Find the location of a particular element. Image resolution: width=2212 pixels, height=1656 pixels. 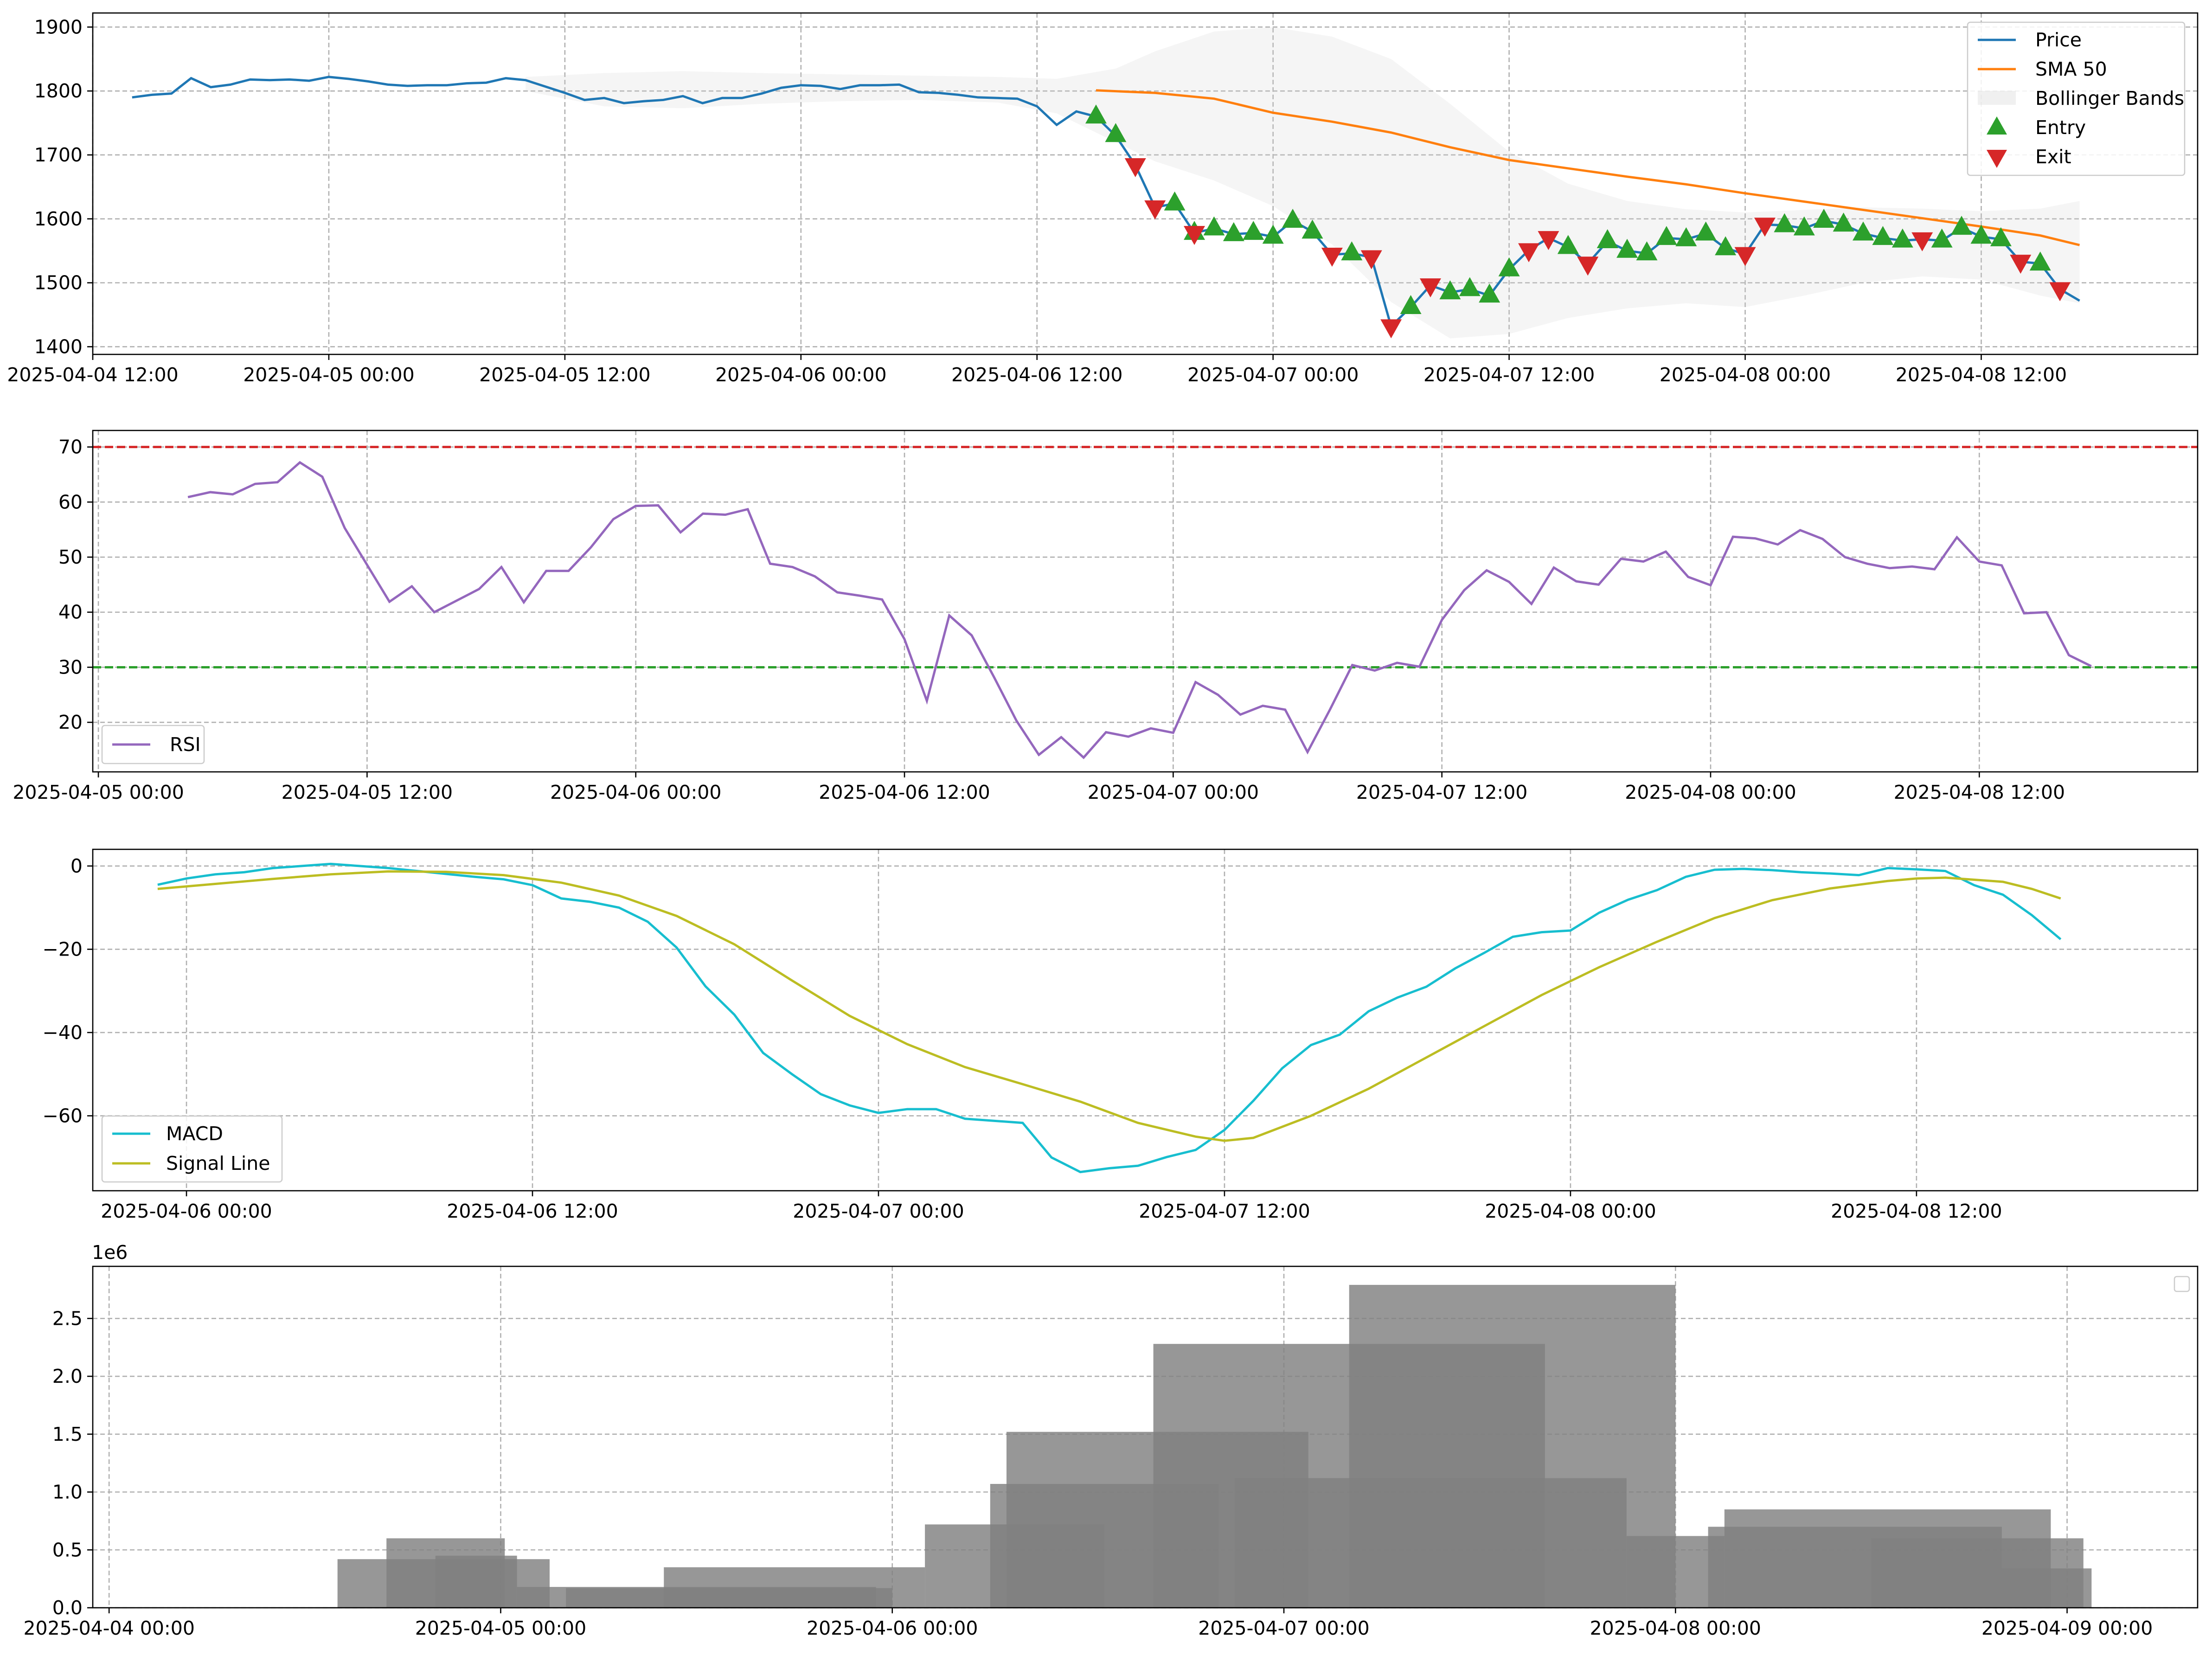

x-tick-label: 2025-04-04 12:00 is located at coordinates (93, 375).